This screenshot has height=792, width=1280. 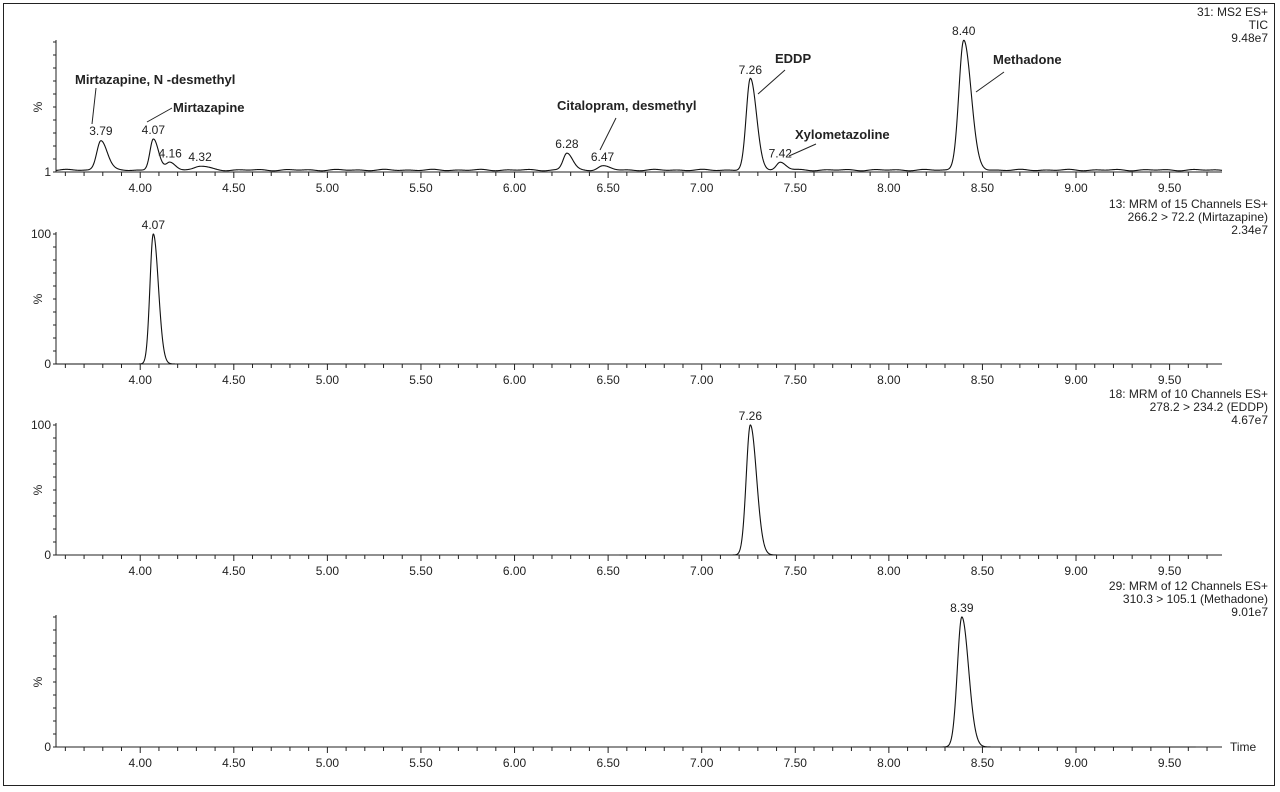 I want to click on peak-rt-label: 8.40, so click(x=964, y=31).